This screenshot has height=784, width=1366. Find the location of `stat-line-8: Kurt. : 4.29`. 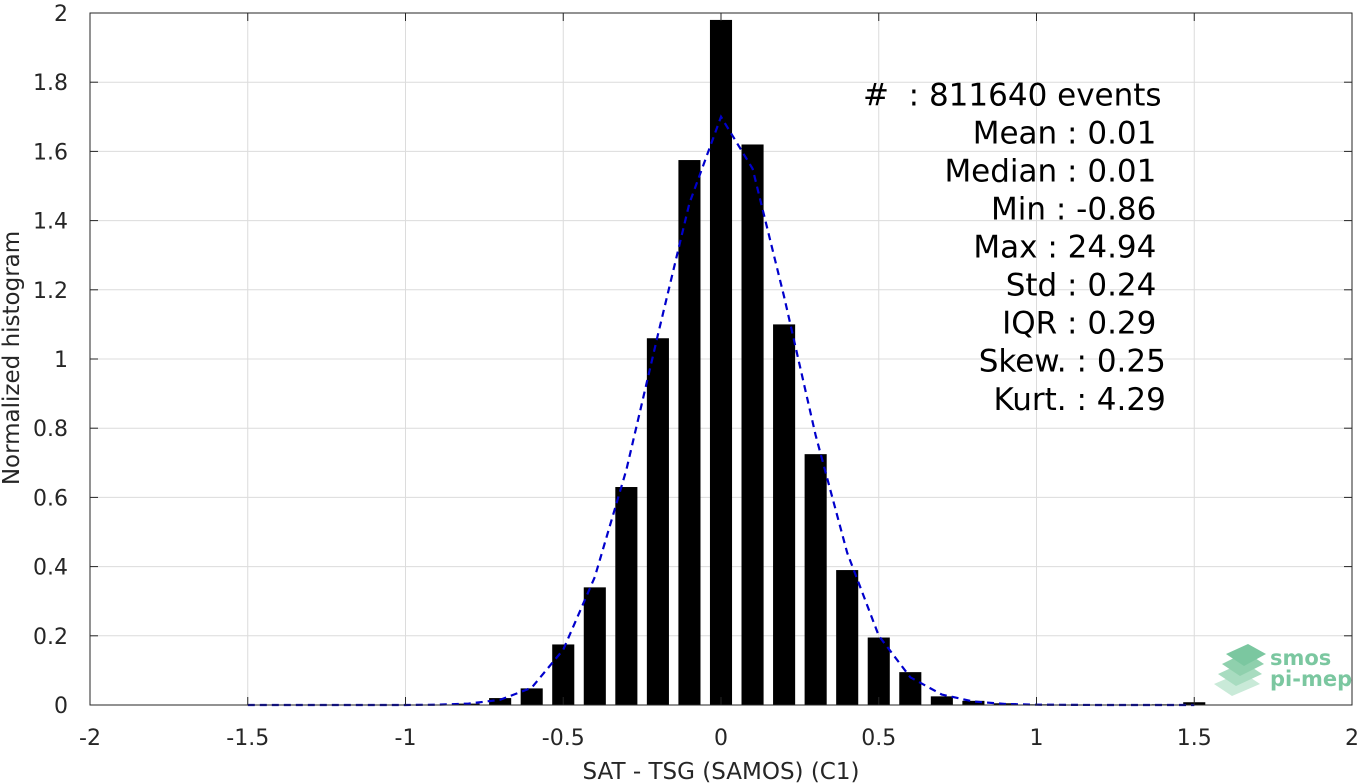

stat-line-8: Kurt. : 4.29 is located at coordinates (1079, 400).